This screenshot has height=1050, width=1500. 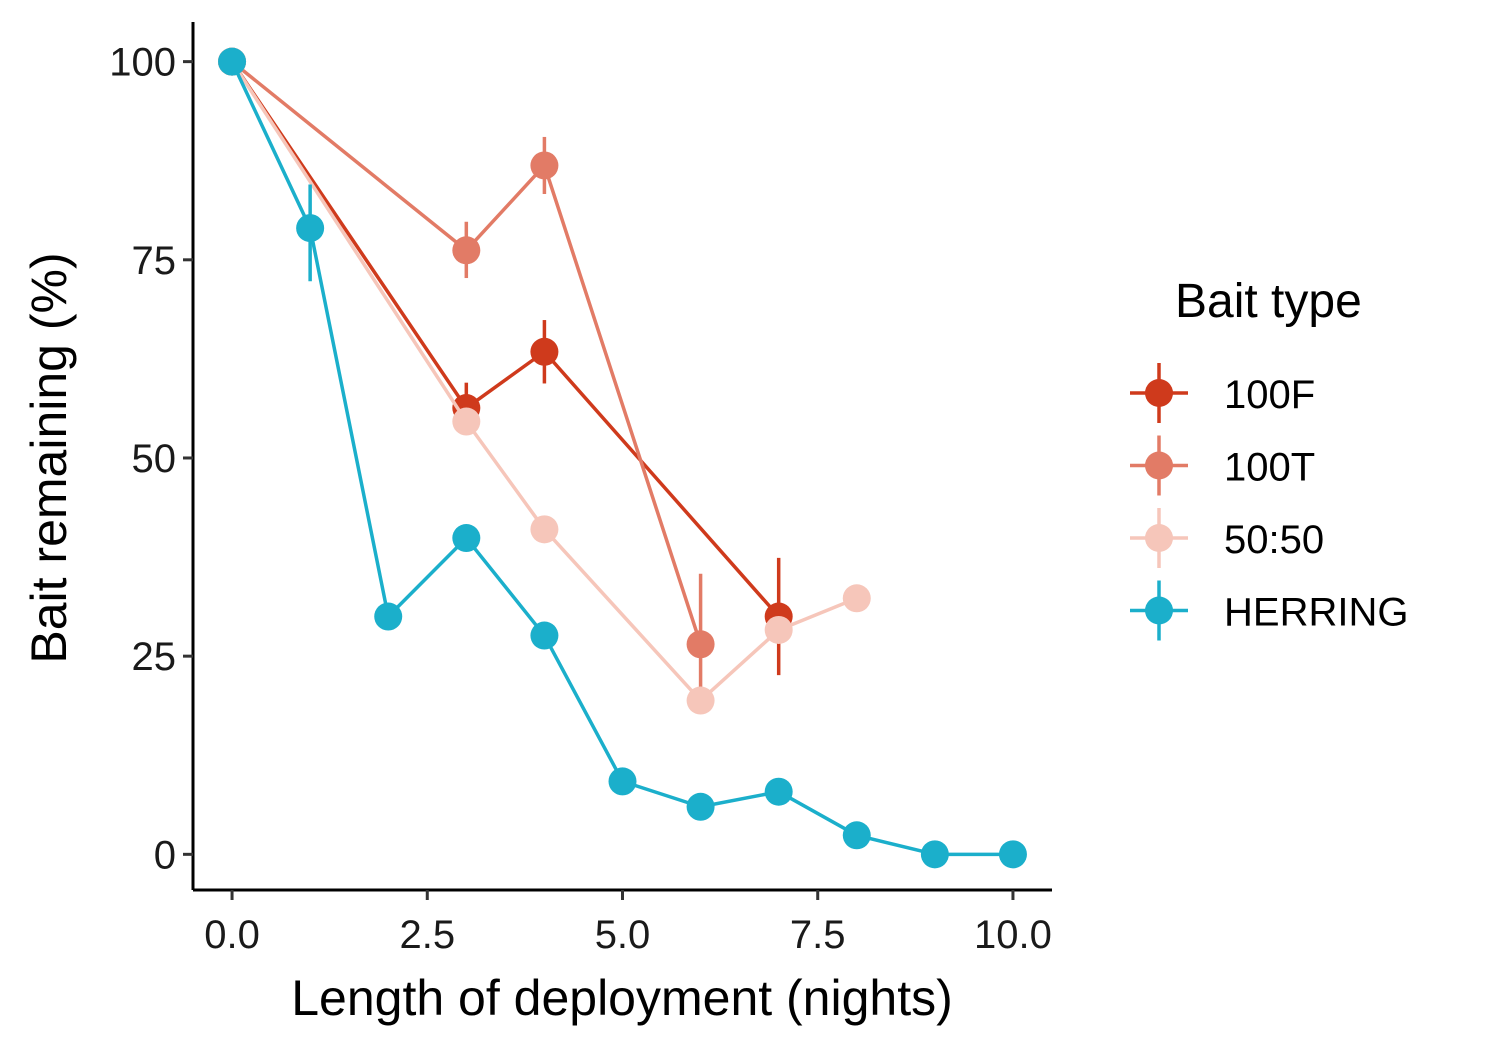 I want to click on legend-label: 100F, so click(x=1269, y=395).